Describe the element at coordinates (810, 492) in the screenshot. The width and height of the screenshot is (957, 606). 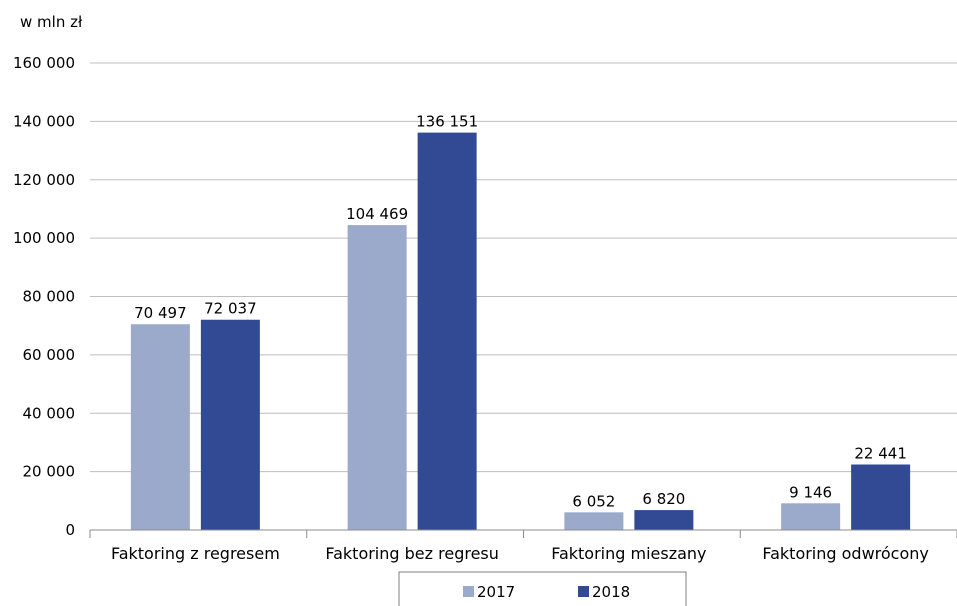
I see `data-label: 9 146` at that location.